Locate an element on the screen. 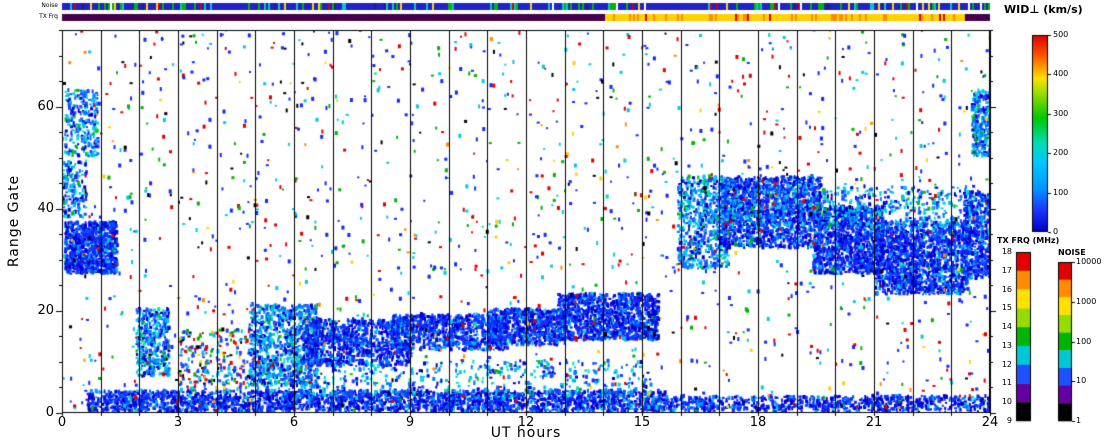 The width and height of the screenshot is (1108, 441). wid-colorbar-tick-0: 0 is located at coordinates (1056, 231).